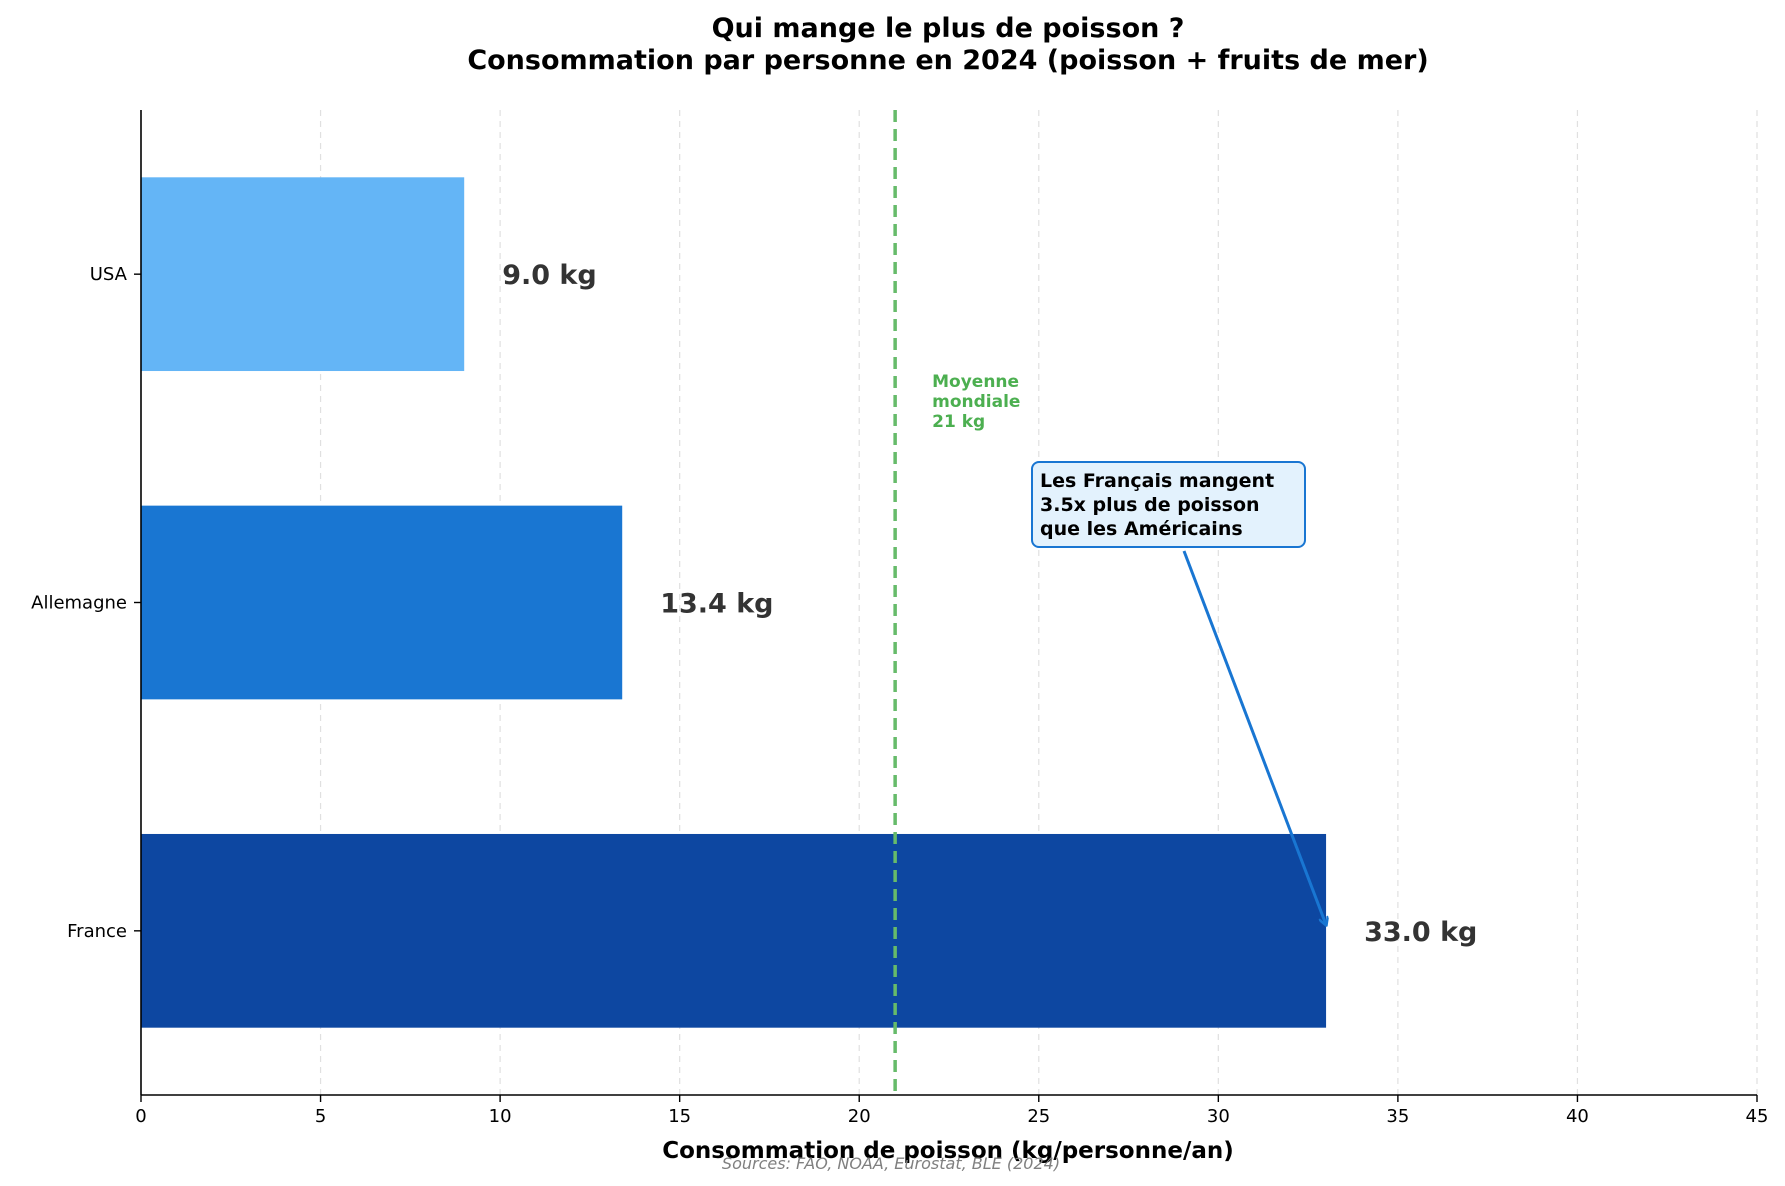 The height and width of the screenshot is (1186, 1785). Describe the element at coordinates (716, 604) in the screenshot. I see `value-label: 13.4 kg` at that location.